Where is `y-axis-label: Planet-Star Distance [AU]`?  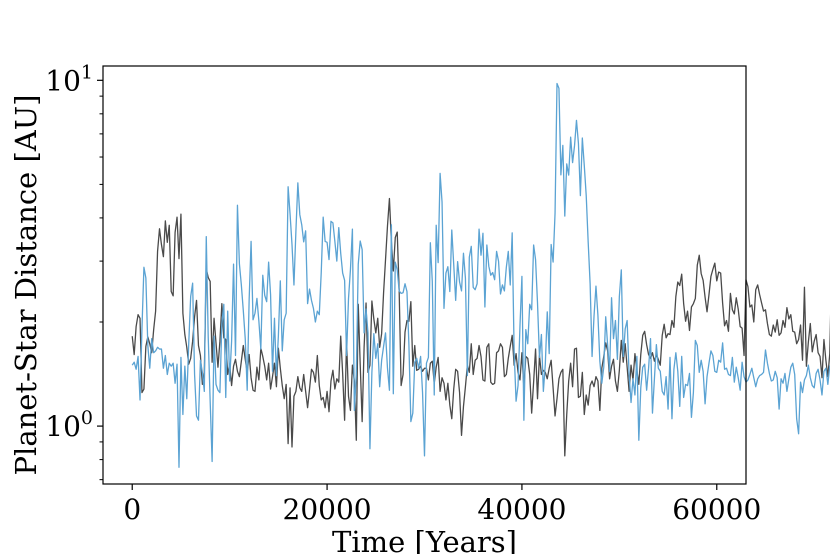
y-axis-label: Planet-Star Distance [AU] is located at coordinates (26, 285).